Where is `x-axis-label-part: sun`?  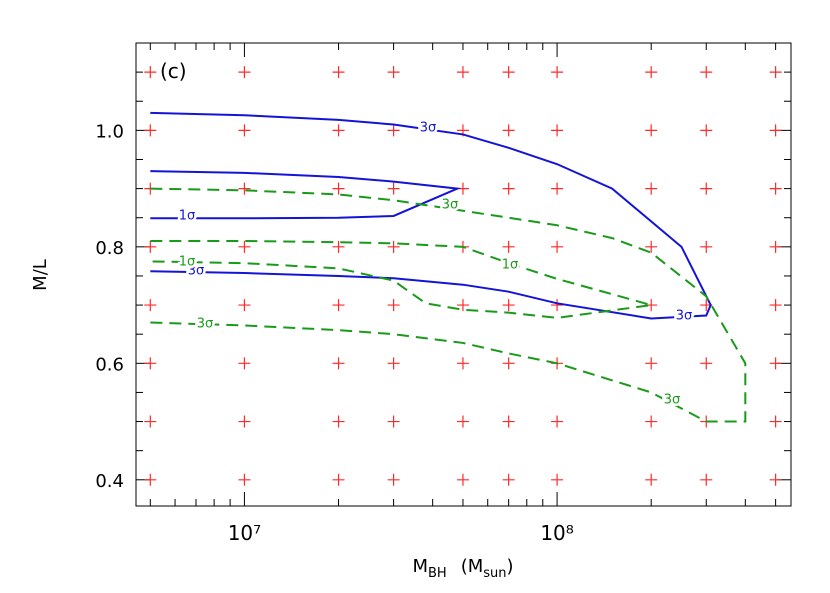
x-axis-label-part: sun is located at coordinates (494, 573).